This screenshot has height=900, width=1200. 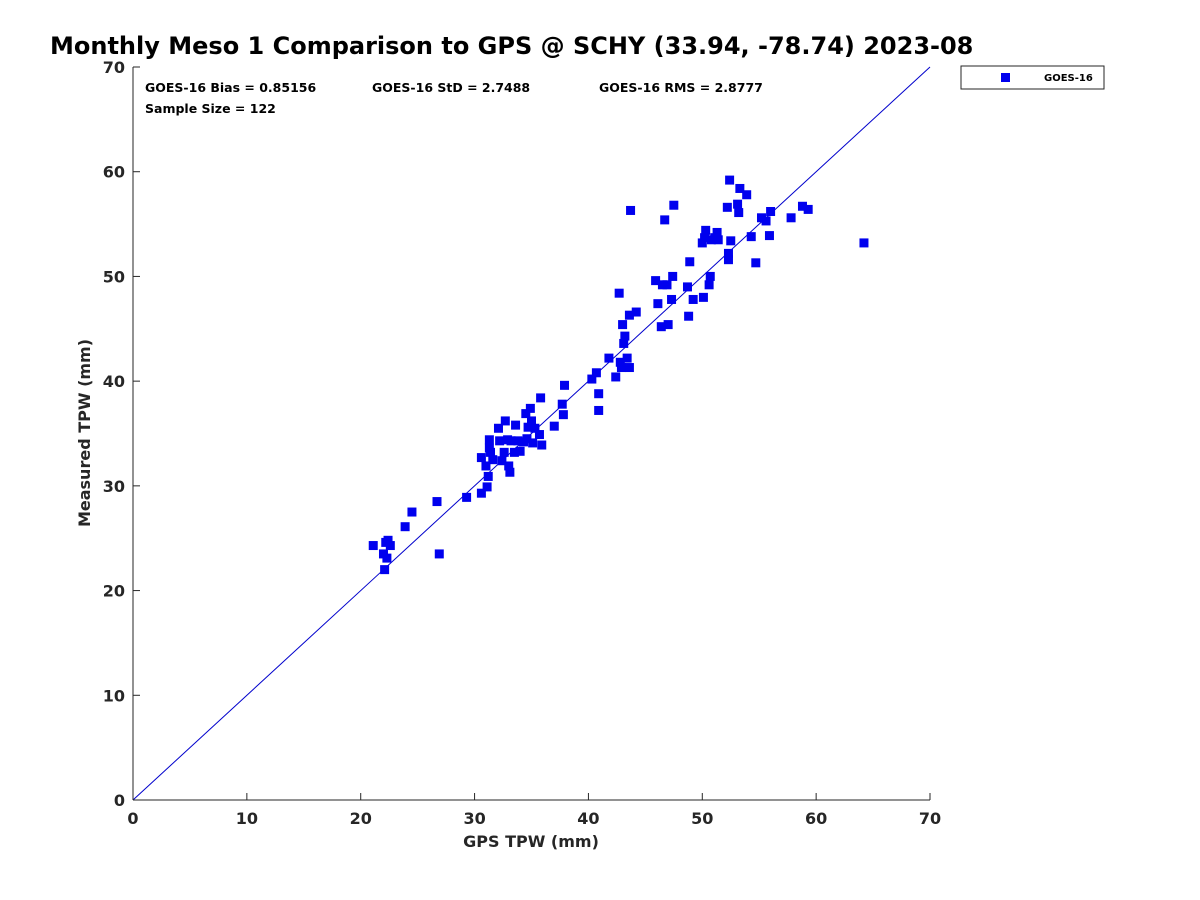 I want to click on x-tick-label: 40, so click(x=588, y=818).